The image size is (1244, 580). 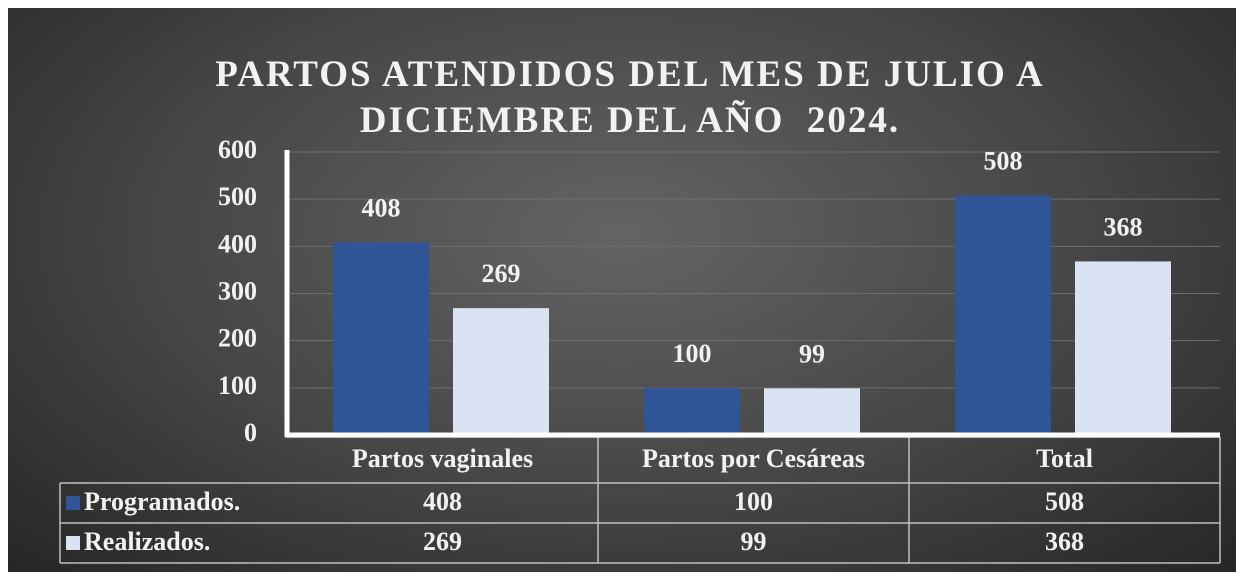 I want to click on table-cell: 269, so click(x=442, y=541).